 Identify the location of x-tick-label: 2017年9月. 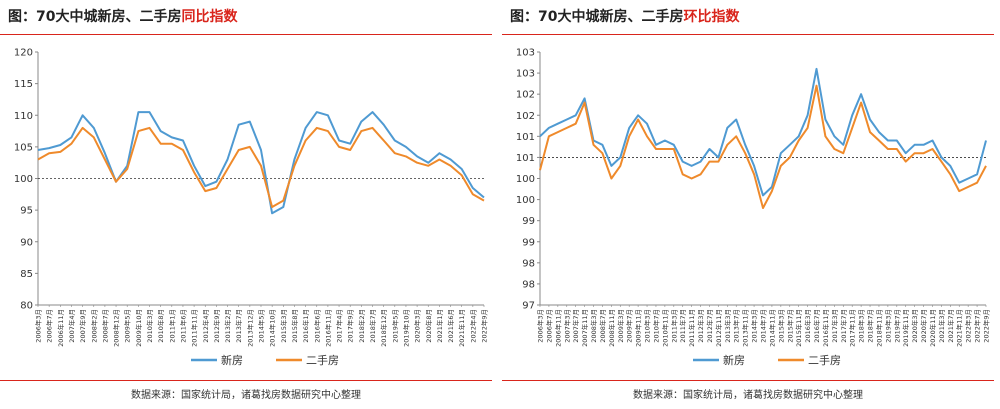
(350, 326).